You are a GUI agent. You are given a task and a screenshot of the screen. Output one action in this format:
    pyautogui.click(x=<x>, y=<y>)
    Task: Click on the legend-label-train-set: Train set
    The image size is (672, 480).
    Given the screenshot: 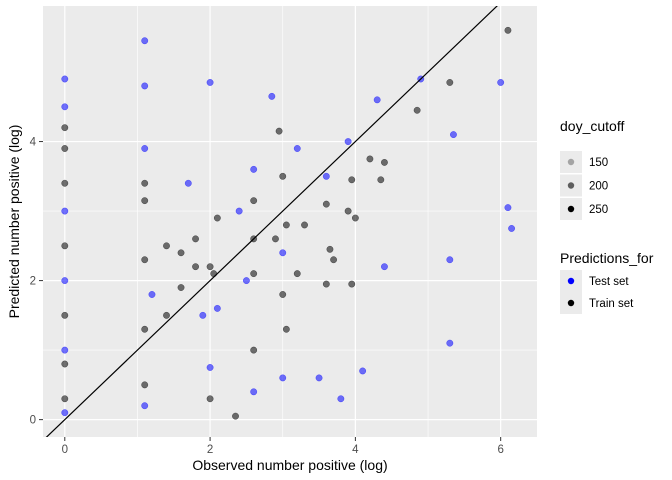 What is the action you would take?
    pyautogui.click(x=611, y=304)
    